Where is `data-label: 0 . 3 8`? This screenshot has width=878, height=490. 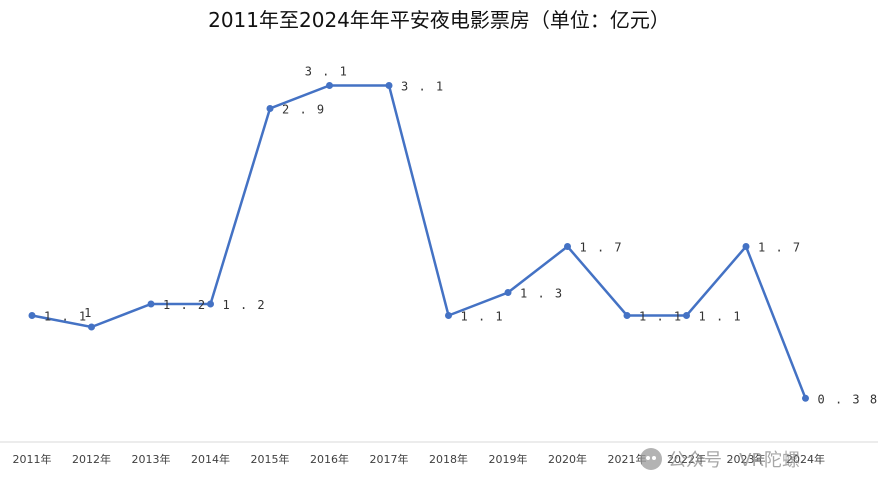
data-label: 0 . 3 8 is located at coordinates (848, 399).